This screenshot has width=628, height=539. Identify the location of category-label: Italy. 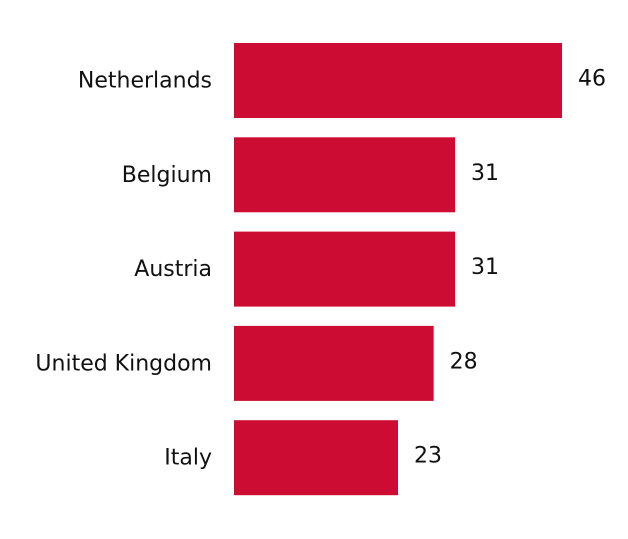
(188, 458).